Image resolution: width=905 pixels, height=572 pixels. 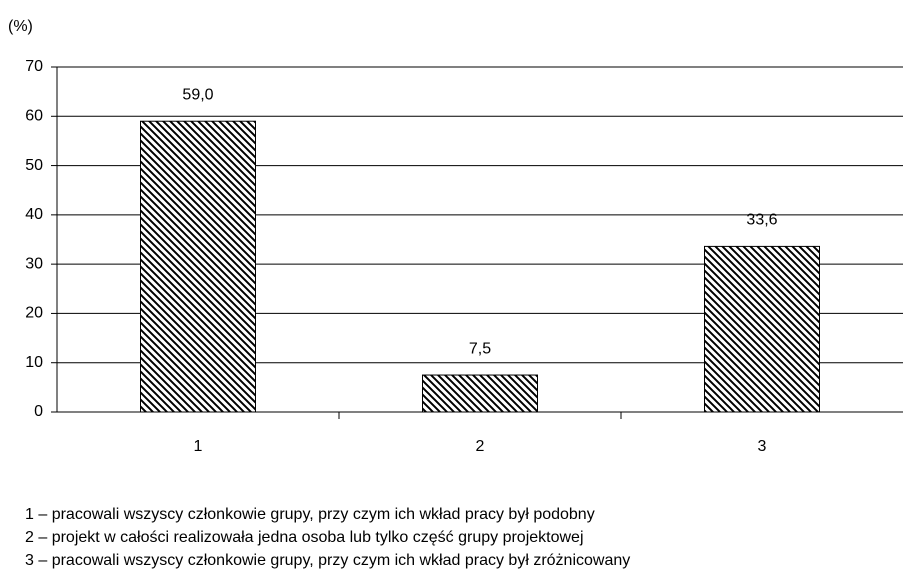 What do you see at coordinates (20, 26) in the screenshot?
I see `y-axis-label: (%)` at bounding box center [20, 26].